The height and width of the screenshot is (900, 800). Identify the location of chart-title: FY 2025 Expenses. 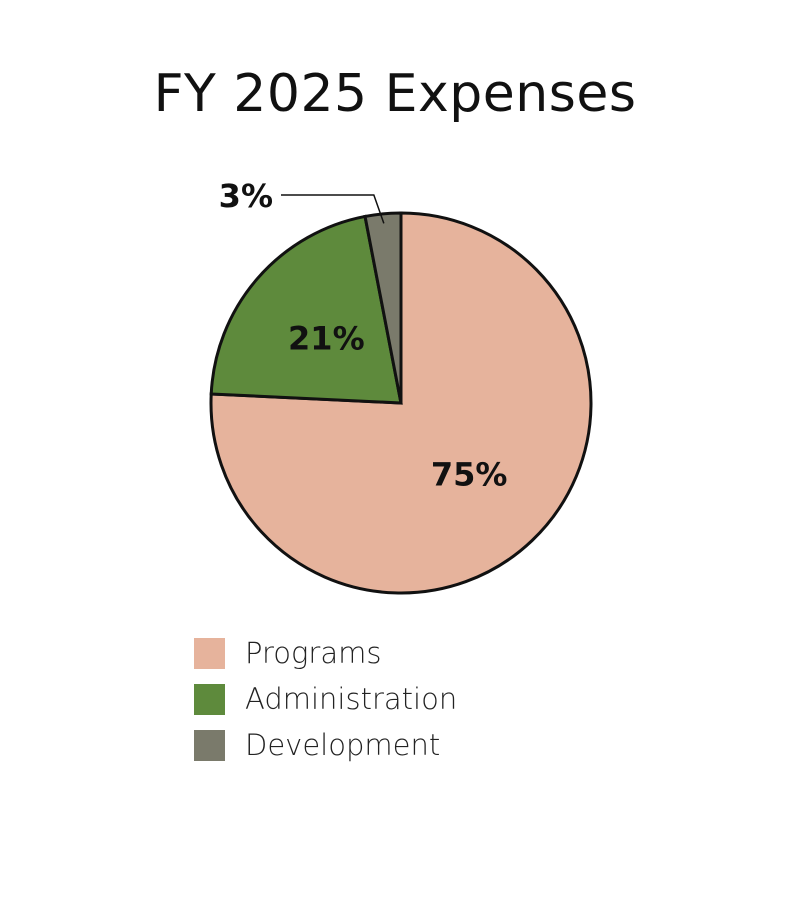
(395, 94).